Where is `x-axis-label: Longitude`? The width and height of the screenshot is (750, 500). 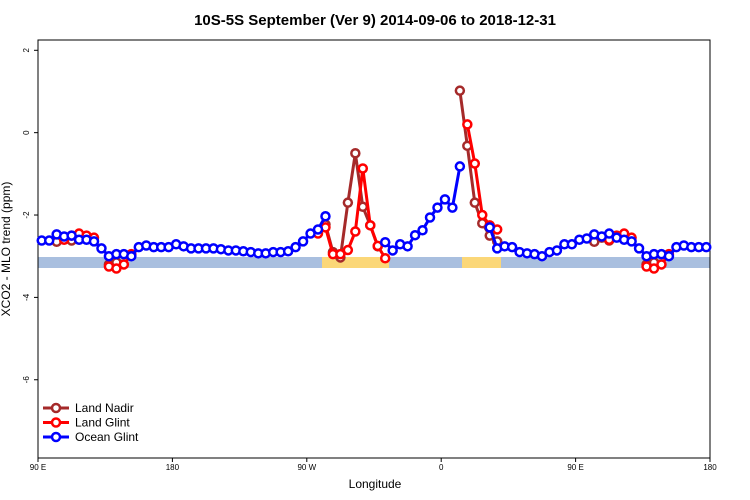
x-axis-label: Longitude is located at coordinates (375, 484).